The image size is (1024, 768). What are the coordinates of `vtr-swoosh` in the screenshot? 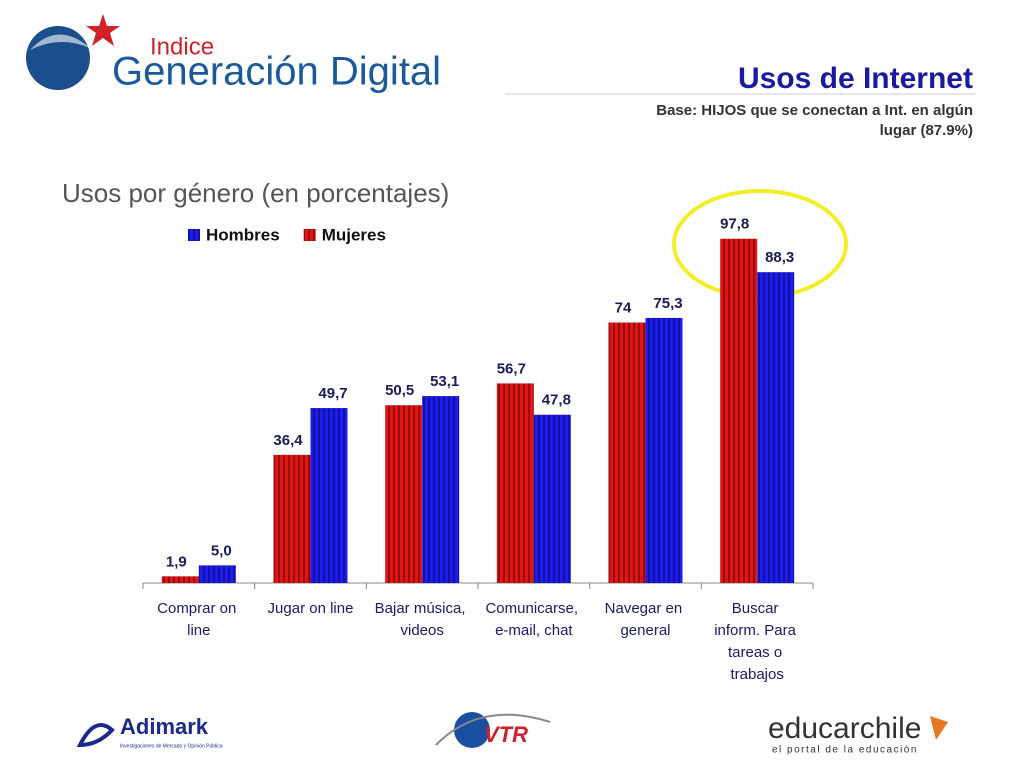 It's located at (493, 729).